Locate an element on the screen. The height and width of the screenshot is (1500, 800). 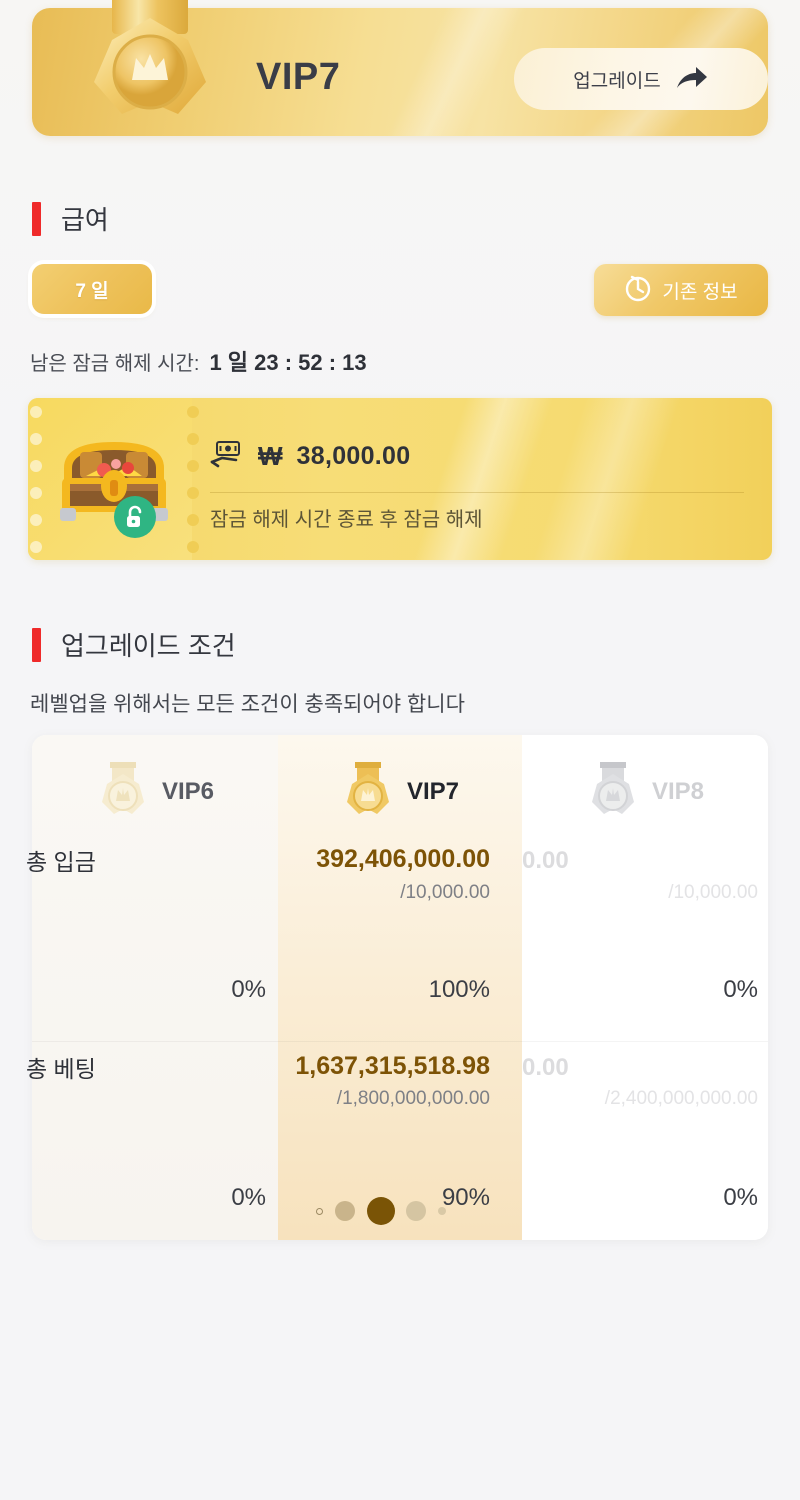
column-header-vip6: VIP6 is located at coordinates (155, 792).